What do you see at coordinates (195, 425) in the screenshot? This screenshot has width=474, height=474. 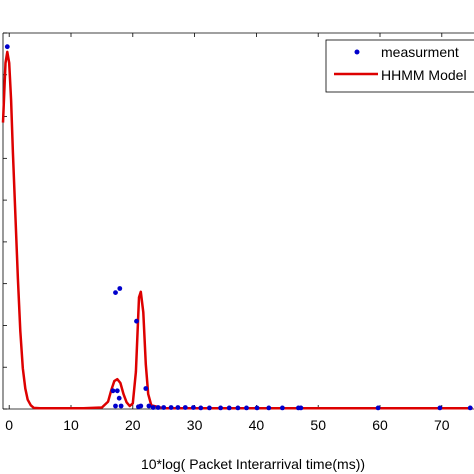 I see `x-tick-label: 30` at bounding box center [195, 425].